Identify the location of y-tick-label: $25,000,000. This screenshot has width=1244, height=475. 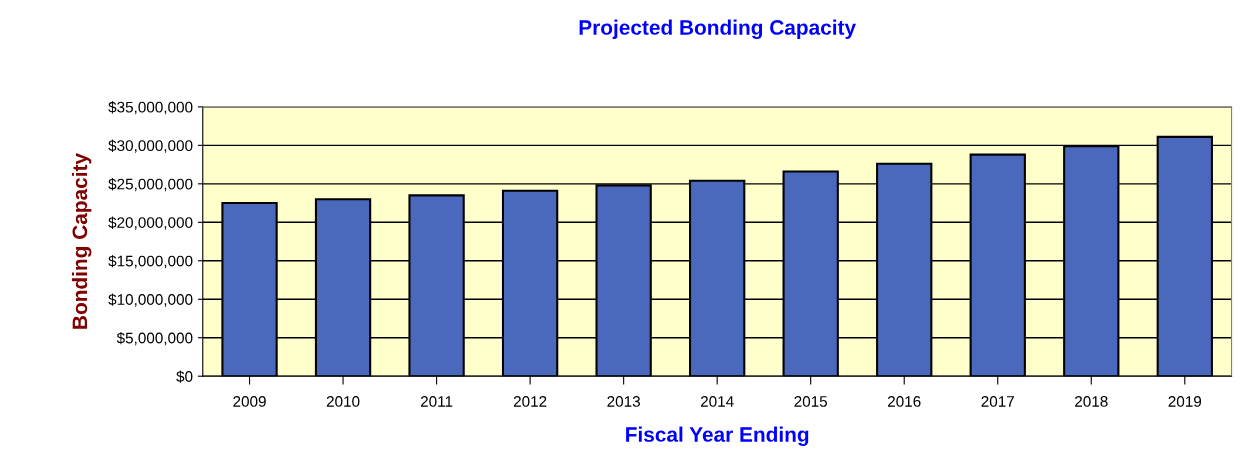
(150, 185).